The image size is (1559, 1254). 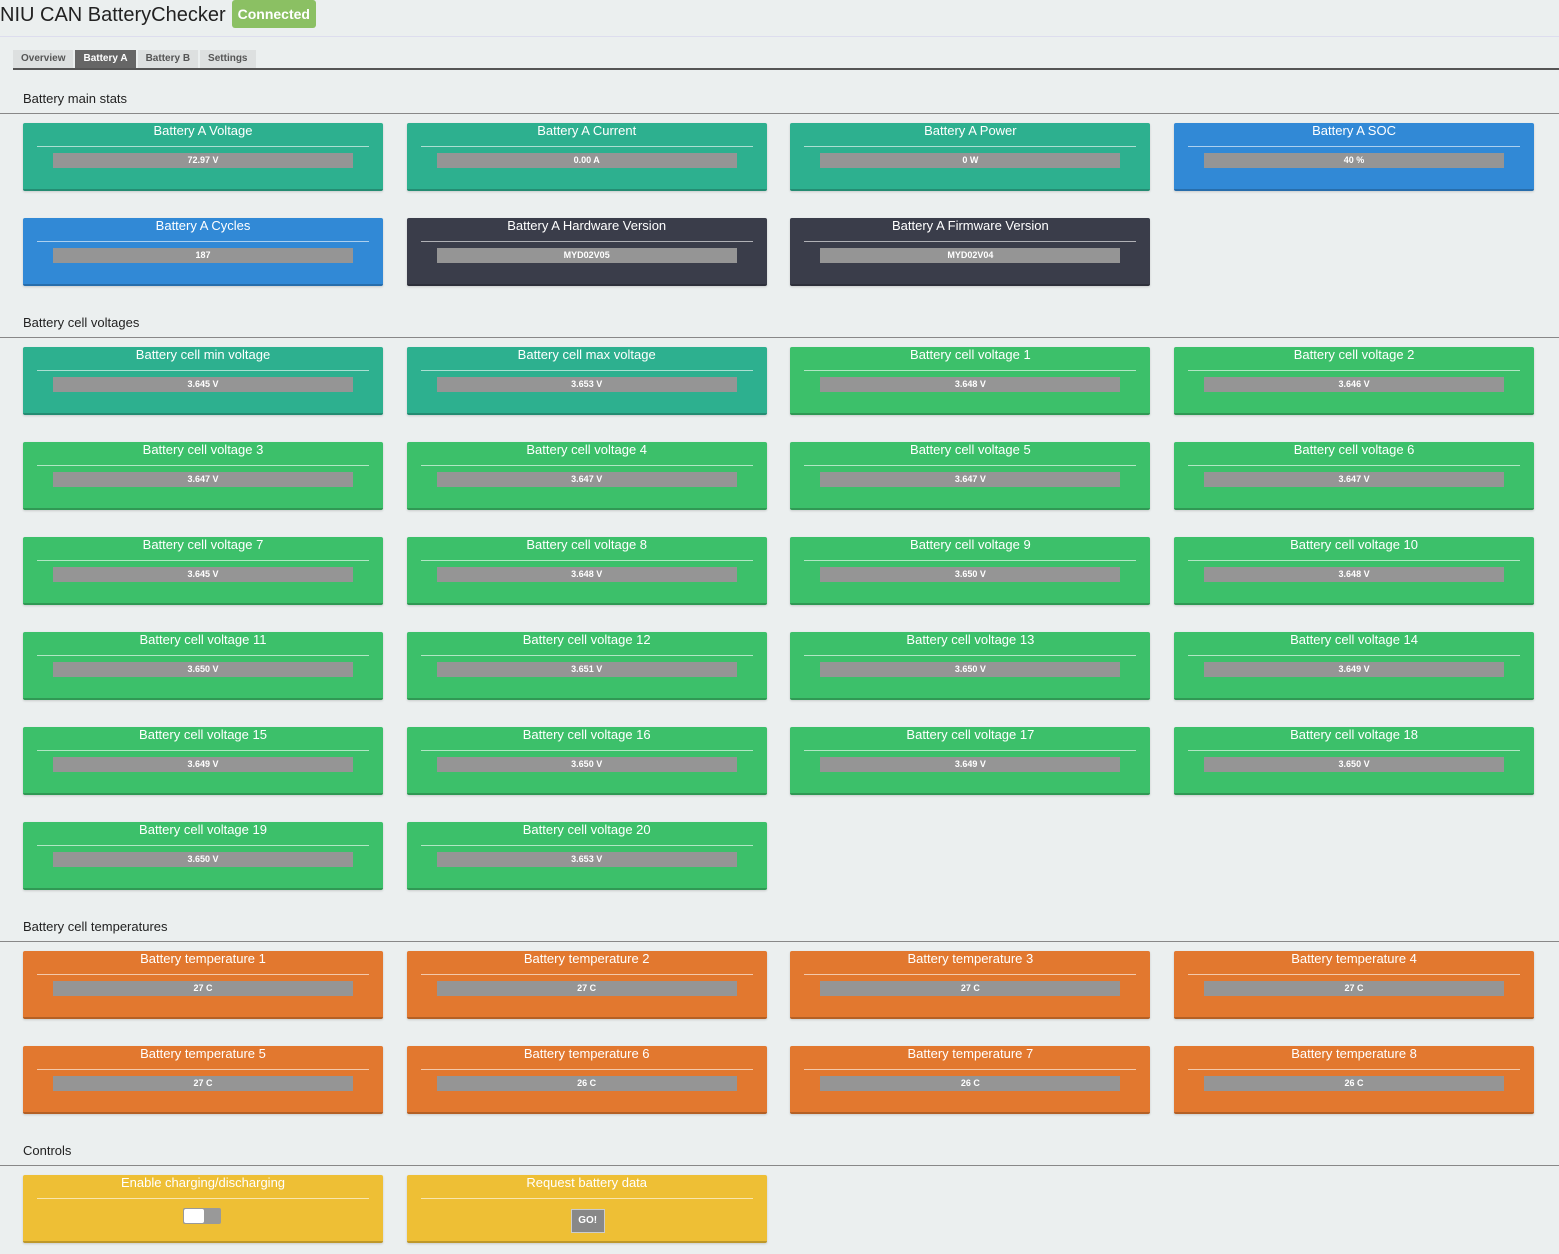 What do you see at coordinates (587, 130) in the screenshot?
I see `card-title: Battery A Current` at bounding box center [587, 130].